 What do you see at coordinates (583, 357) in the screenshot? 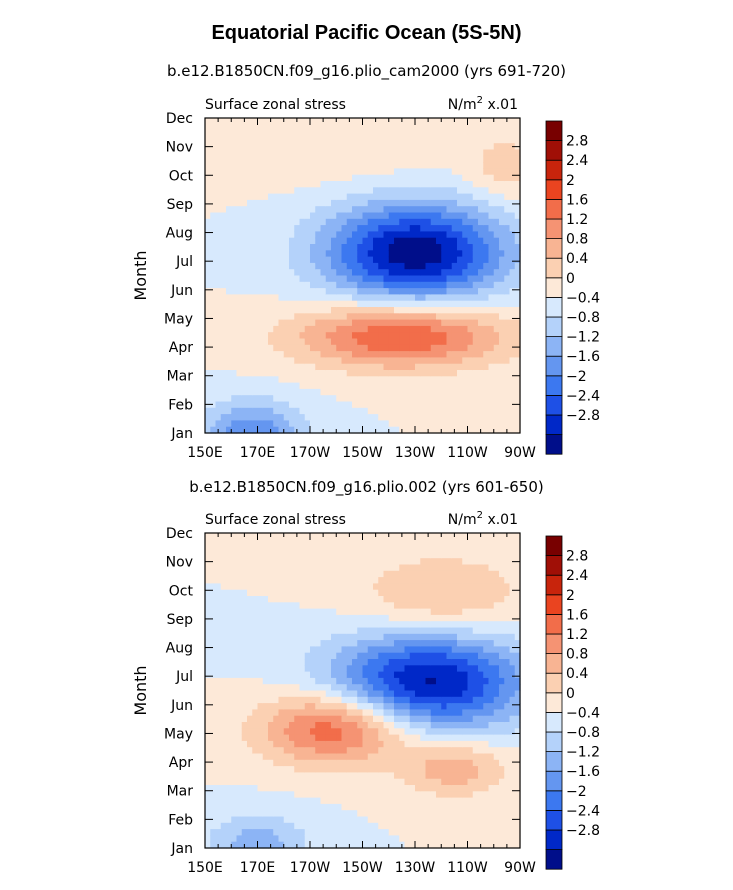
I see `colorbar-label: −1.6` at bounding box center [583, 357].